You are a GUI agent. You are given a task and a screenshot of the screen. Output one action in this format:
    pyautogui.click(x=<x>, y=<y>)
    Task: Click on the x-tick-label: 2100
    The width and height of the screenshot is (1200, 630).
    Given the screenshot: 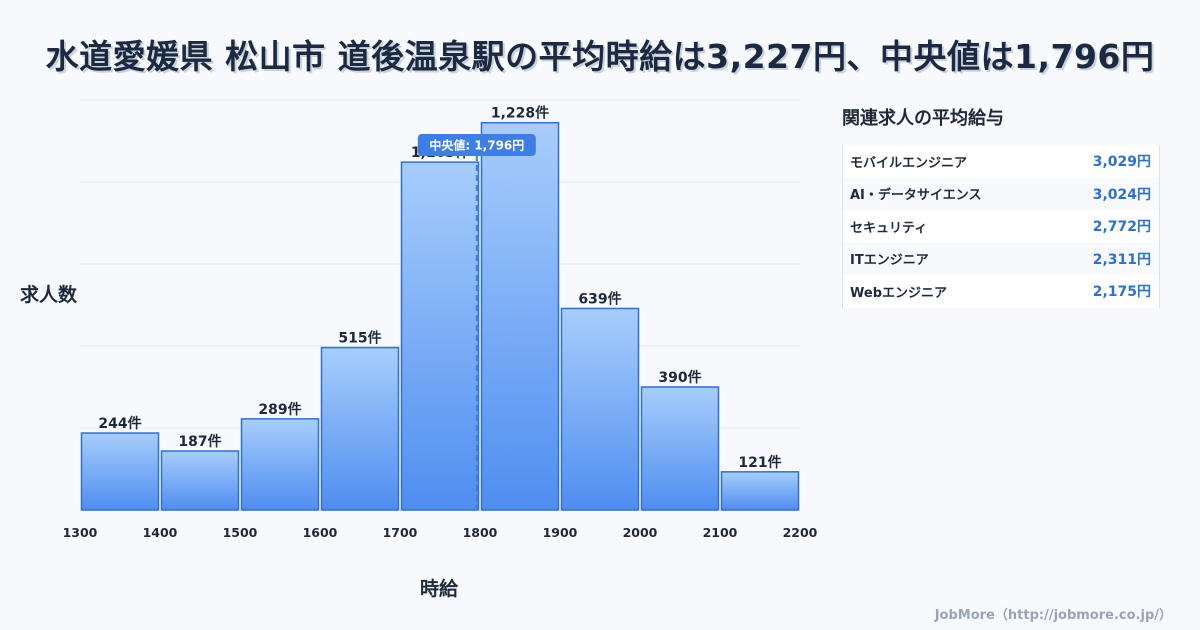 What is the action you would take?
    pyautogui.click(x=720, y=532)
    